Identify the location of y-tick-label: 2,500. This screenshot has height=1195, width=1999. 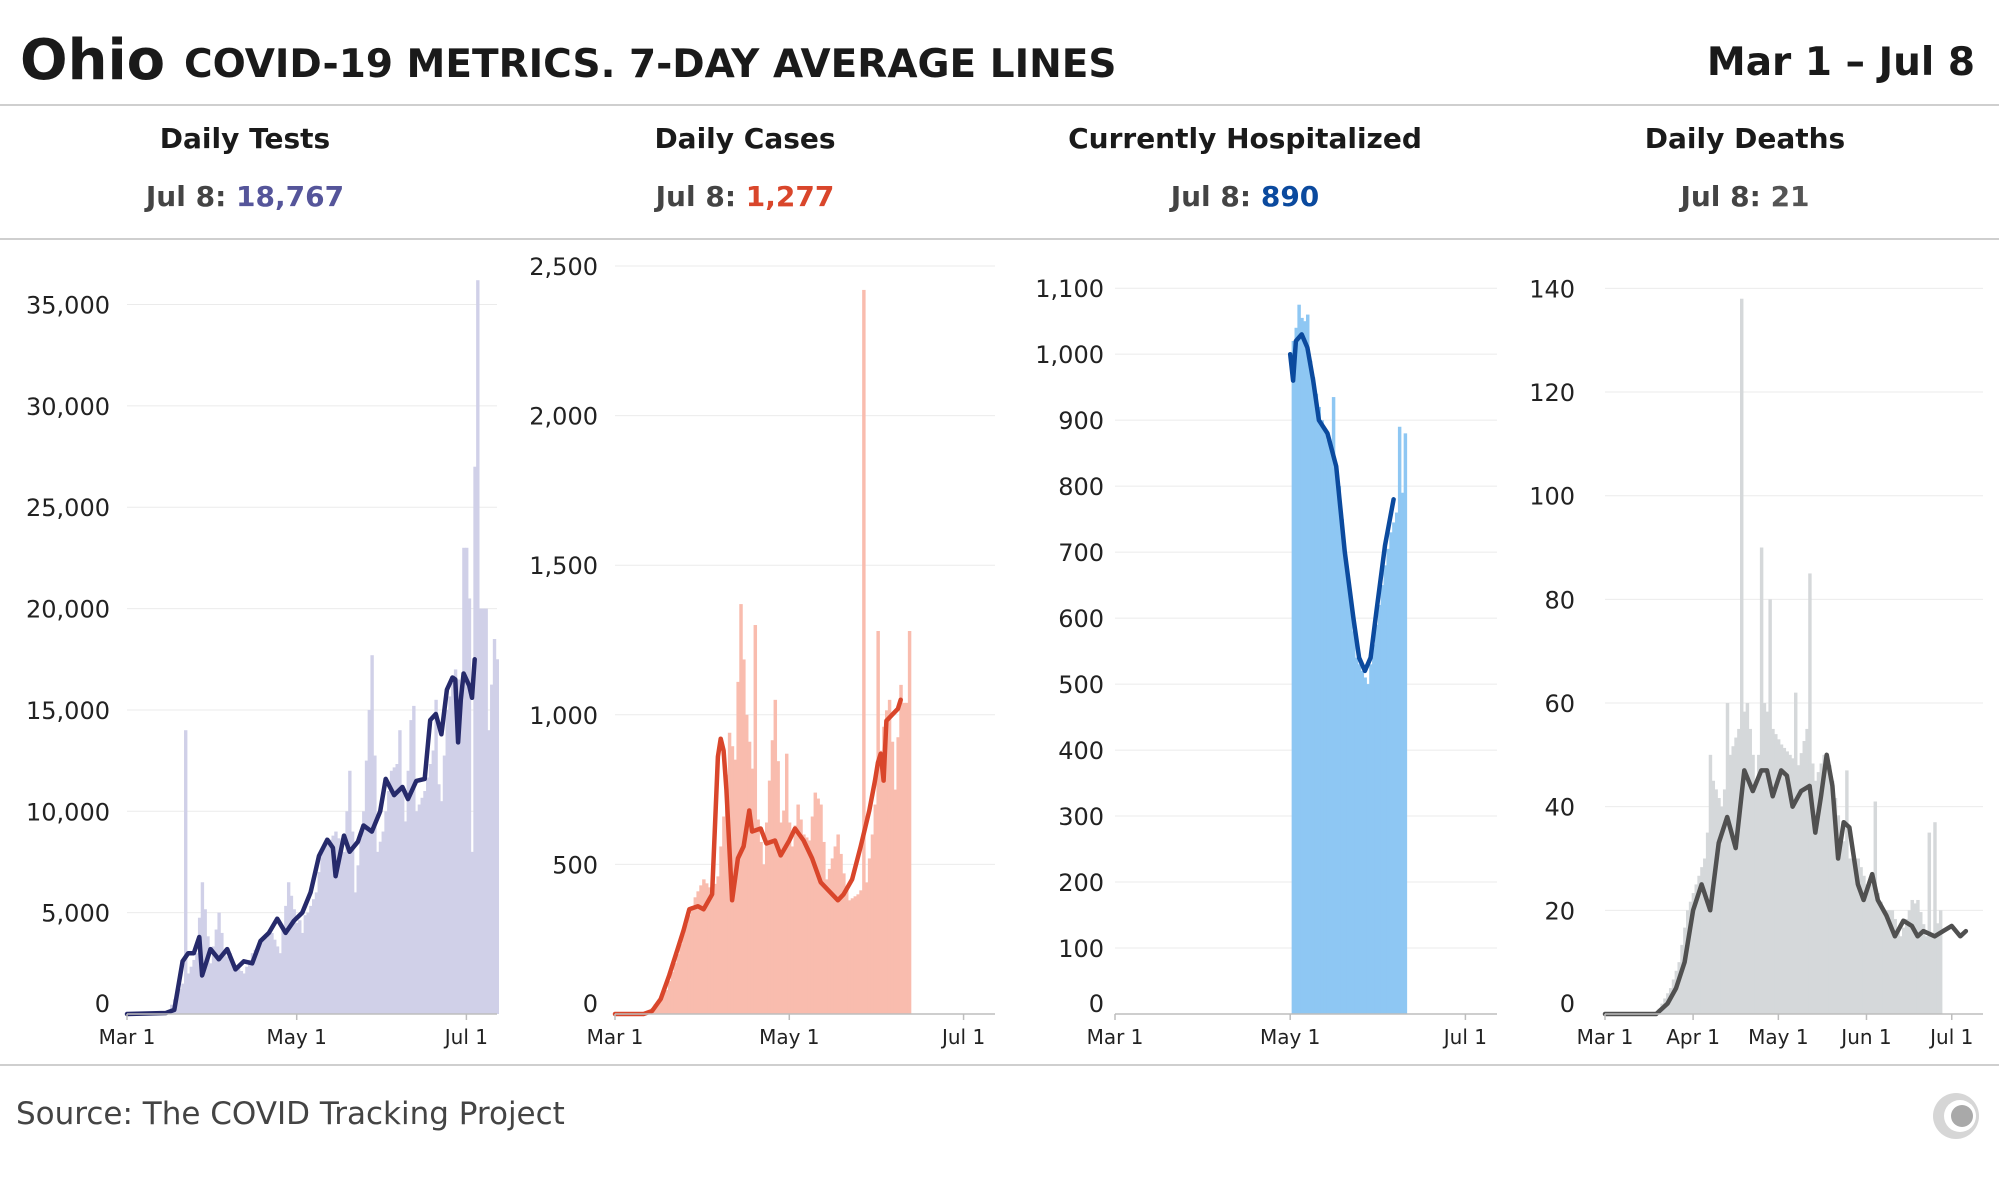
(563, 267).